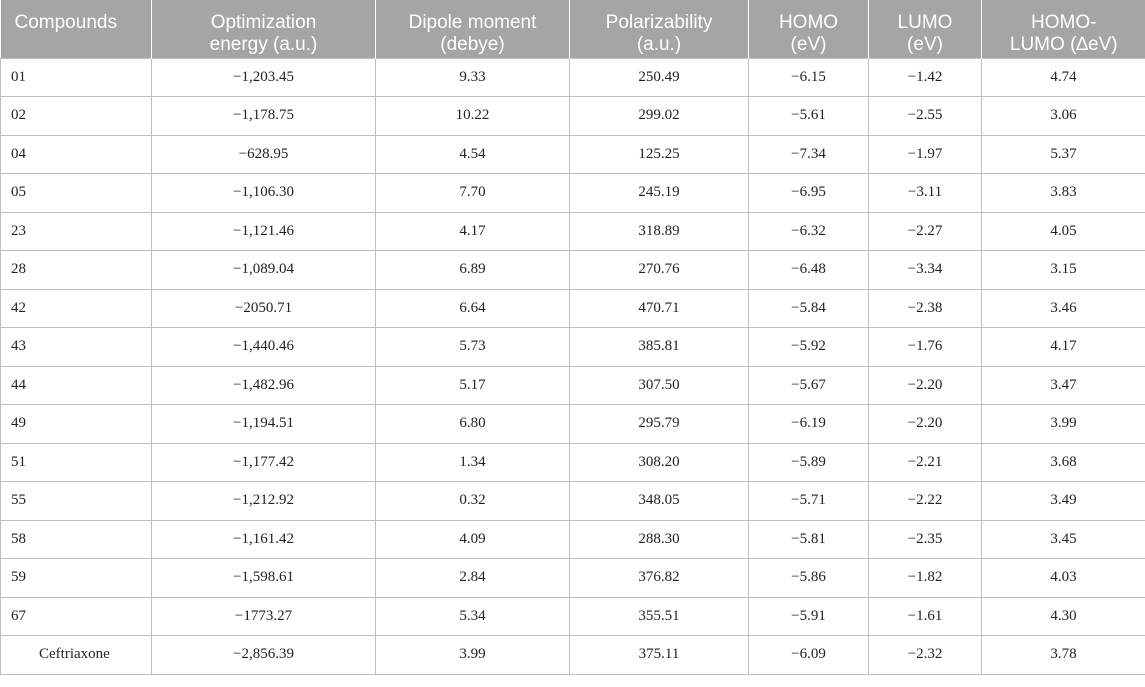 The height and width of the screenshot is (687, 1145). Describe the element at coordinates (472, 462) in the screenshot. I see `cell-dipole-moment: 1.34` at that location.